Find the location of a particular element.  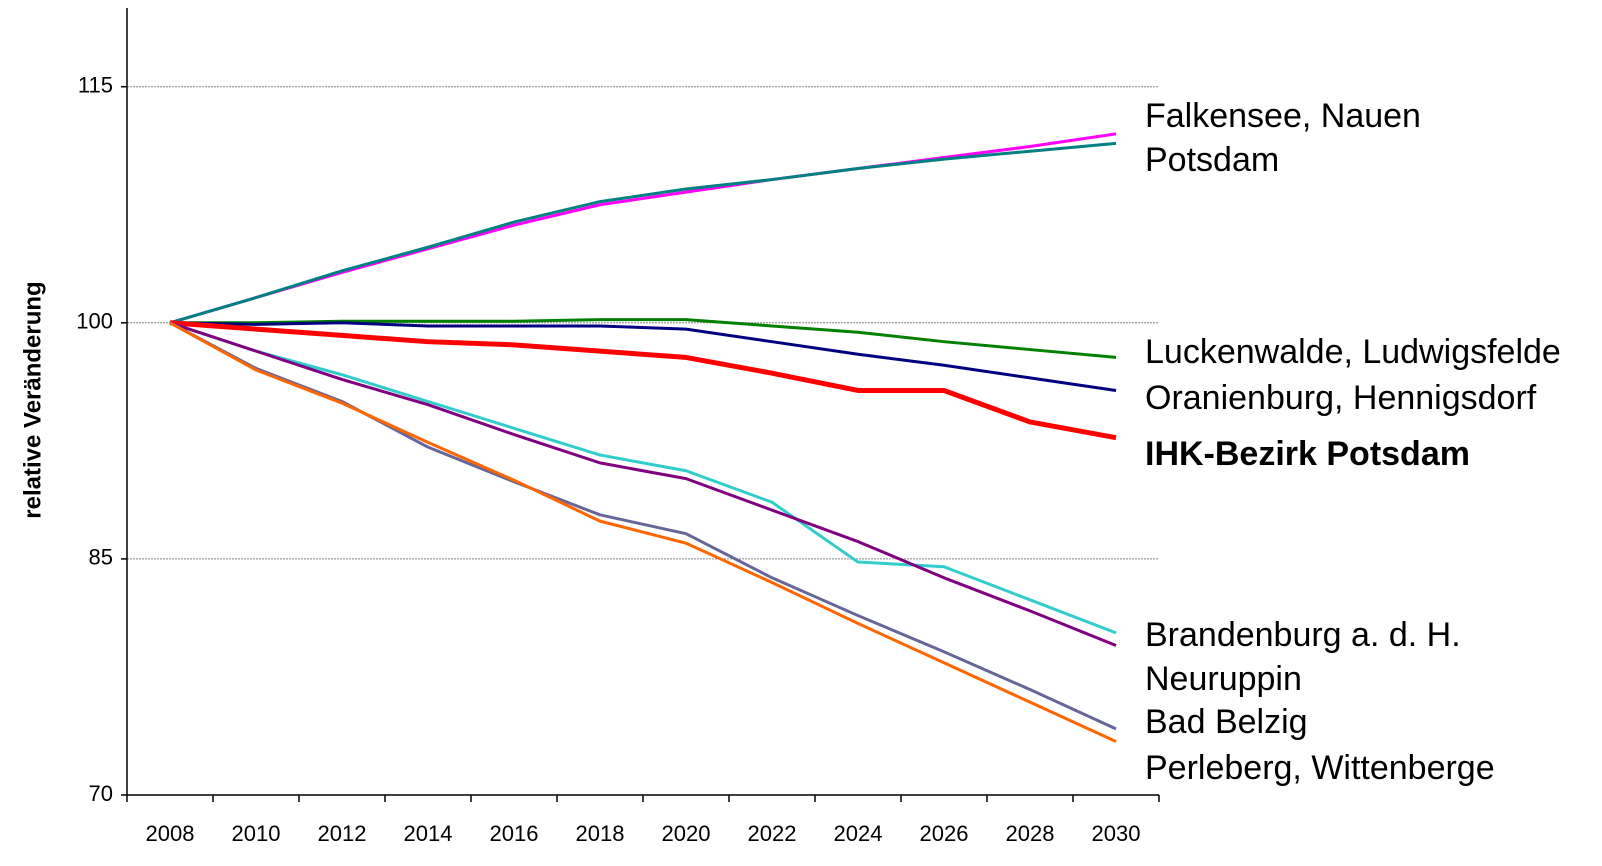

series-label: Brandenburg a. d. H. is located at coordinates (1303, 635).